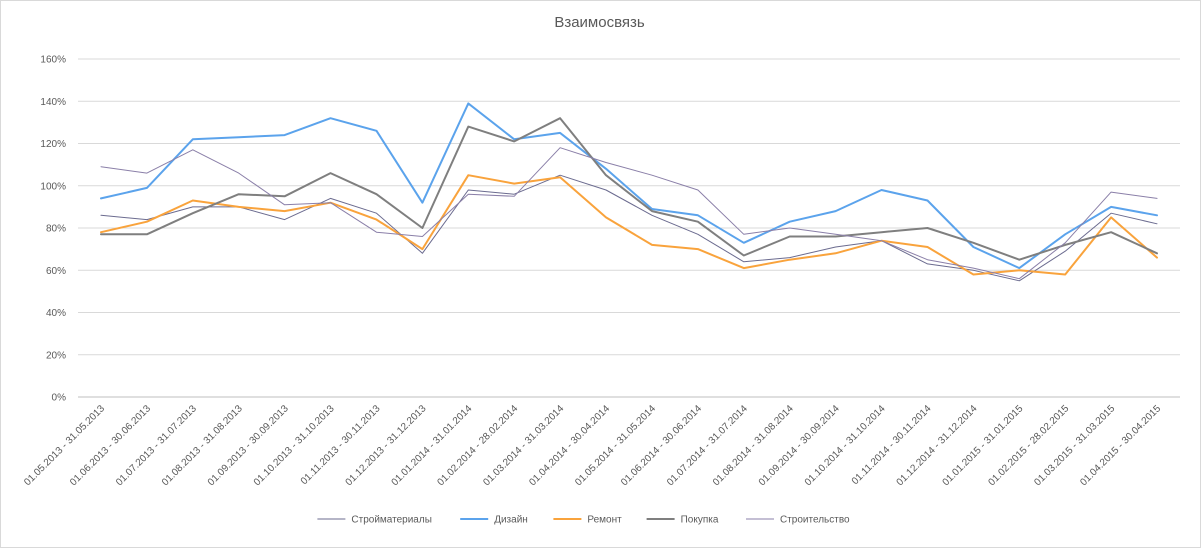 The height and width of the screenshot is (548, 1201). I want to click on y-tick-label: 100%, so click(53, 186).